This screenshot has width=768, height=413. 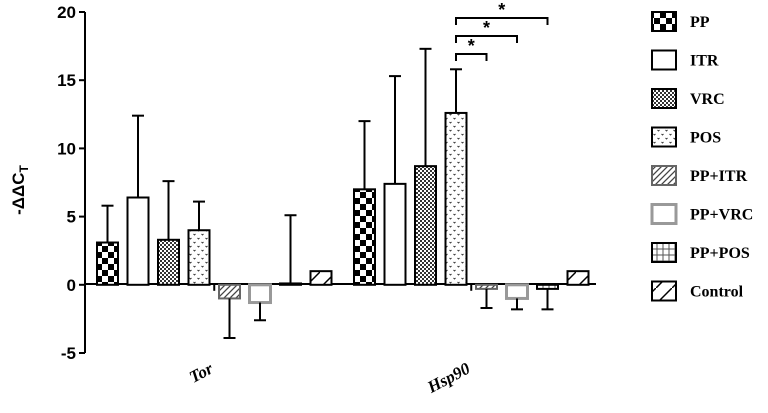 I want to click on legend-label: PP+ITR, so click(x=719, y=176).